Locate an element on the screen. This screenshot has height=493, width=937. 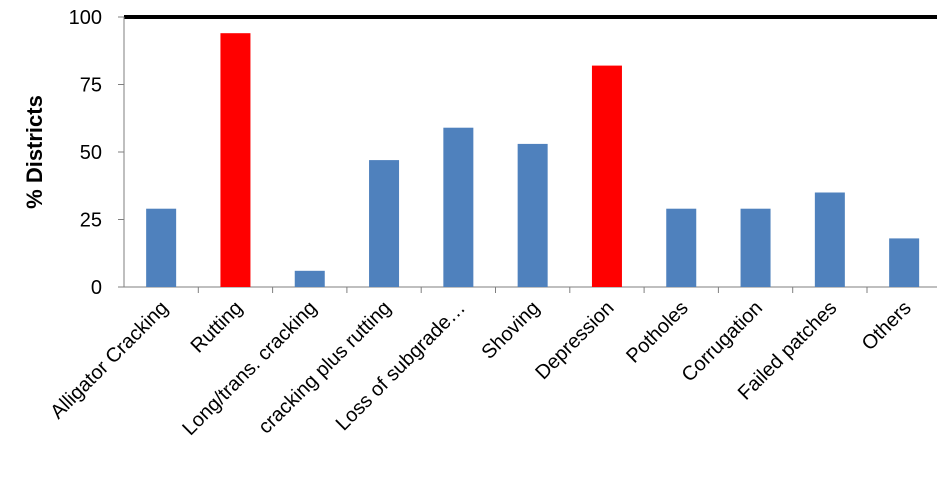
x-tick-label: Depression is located at coordinates (574, 340).